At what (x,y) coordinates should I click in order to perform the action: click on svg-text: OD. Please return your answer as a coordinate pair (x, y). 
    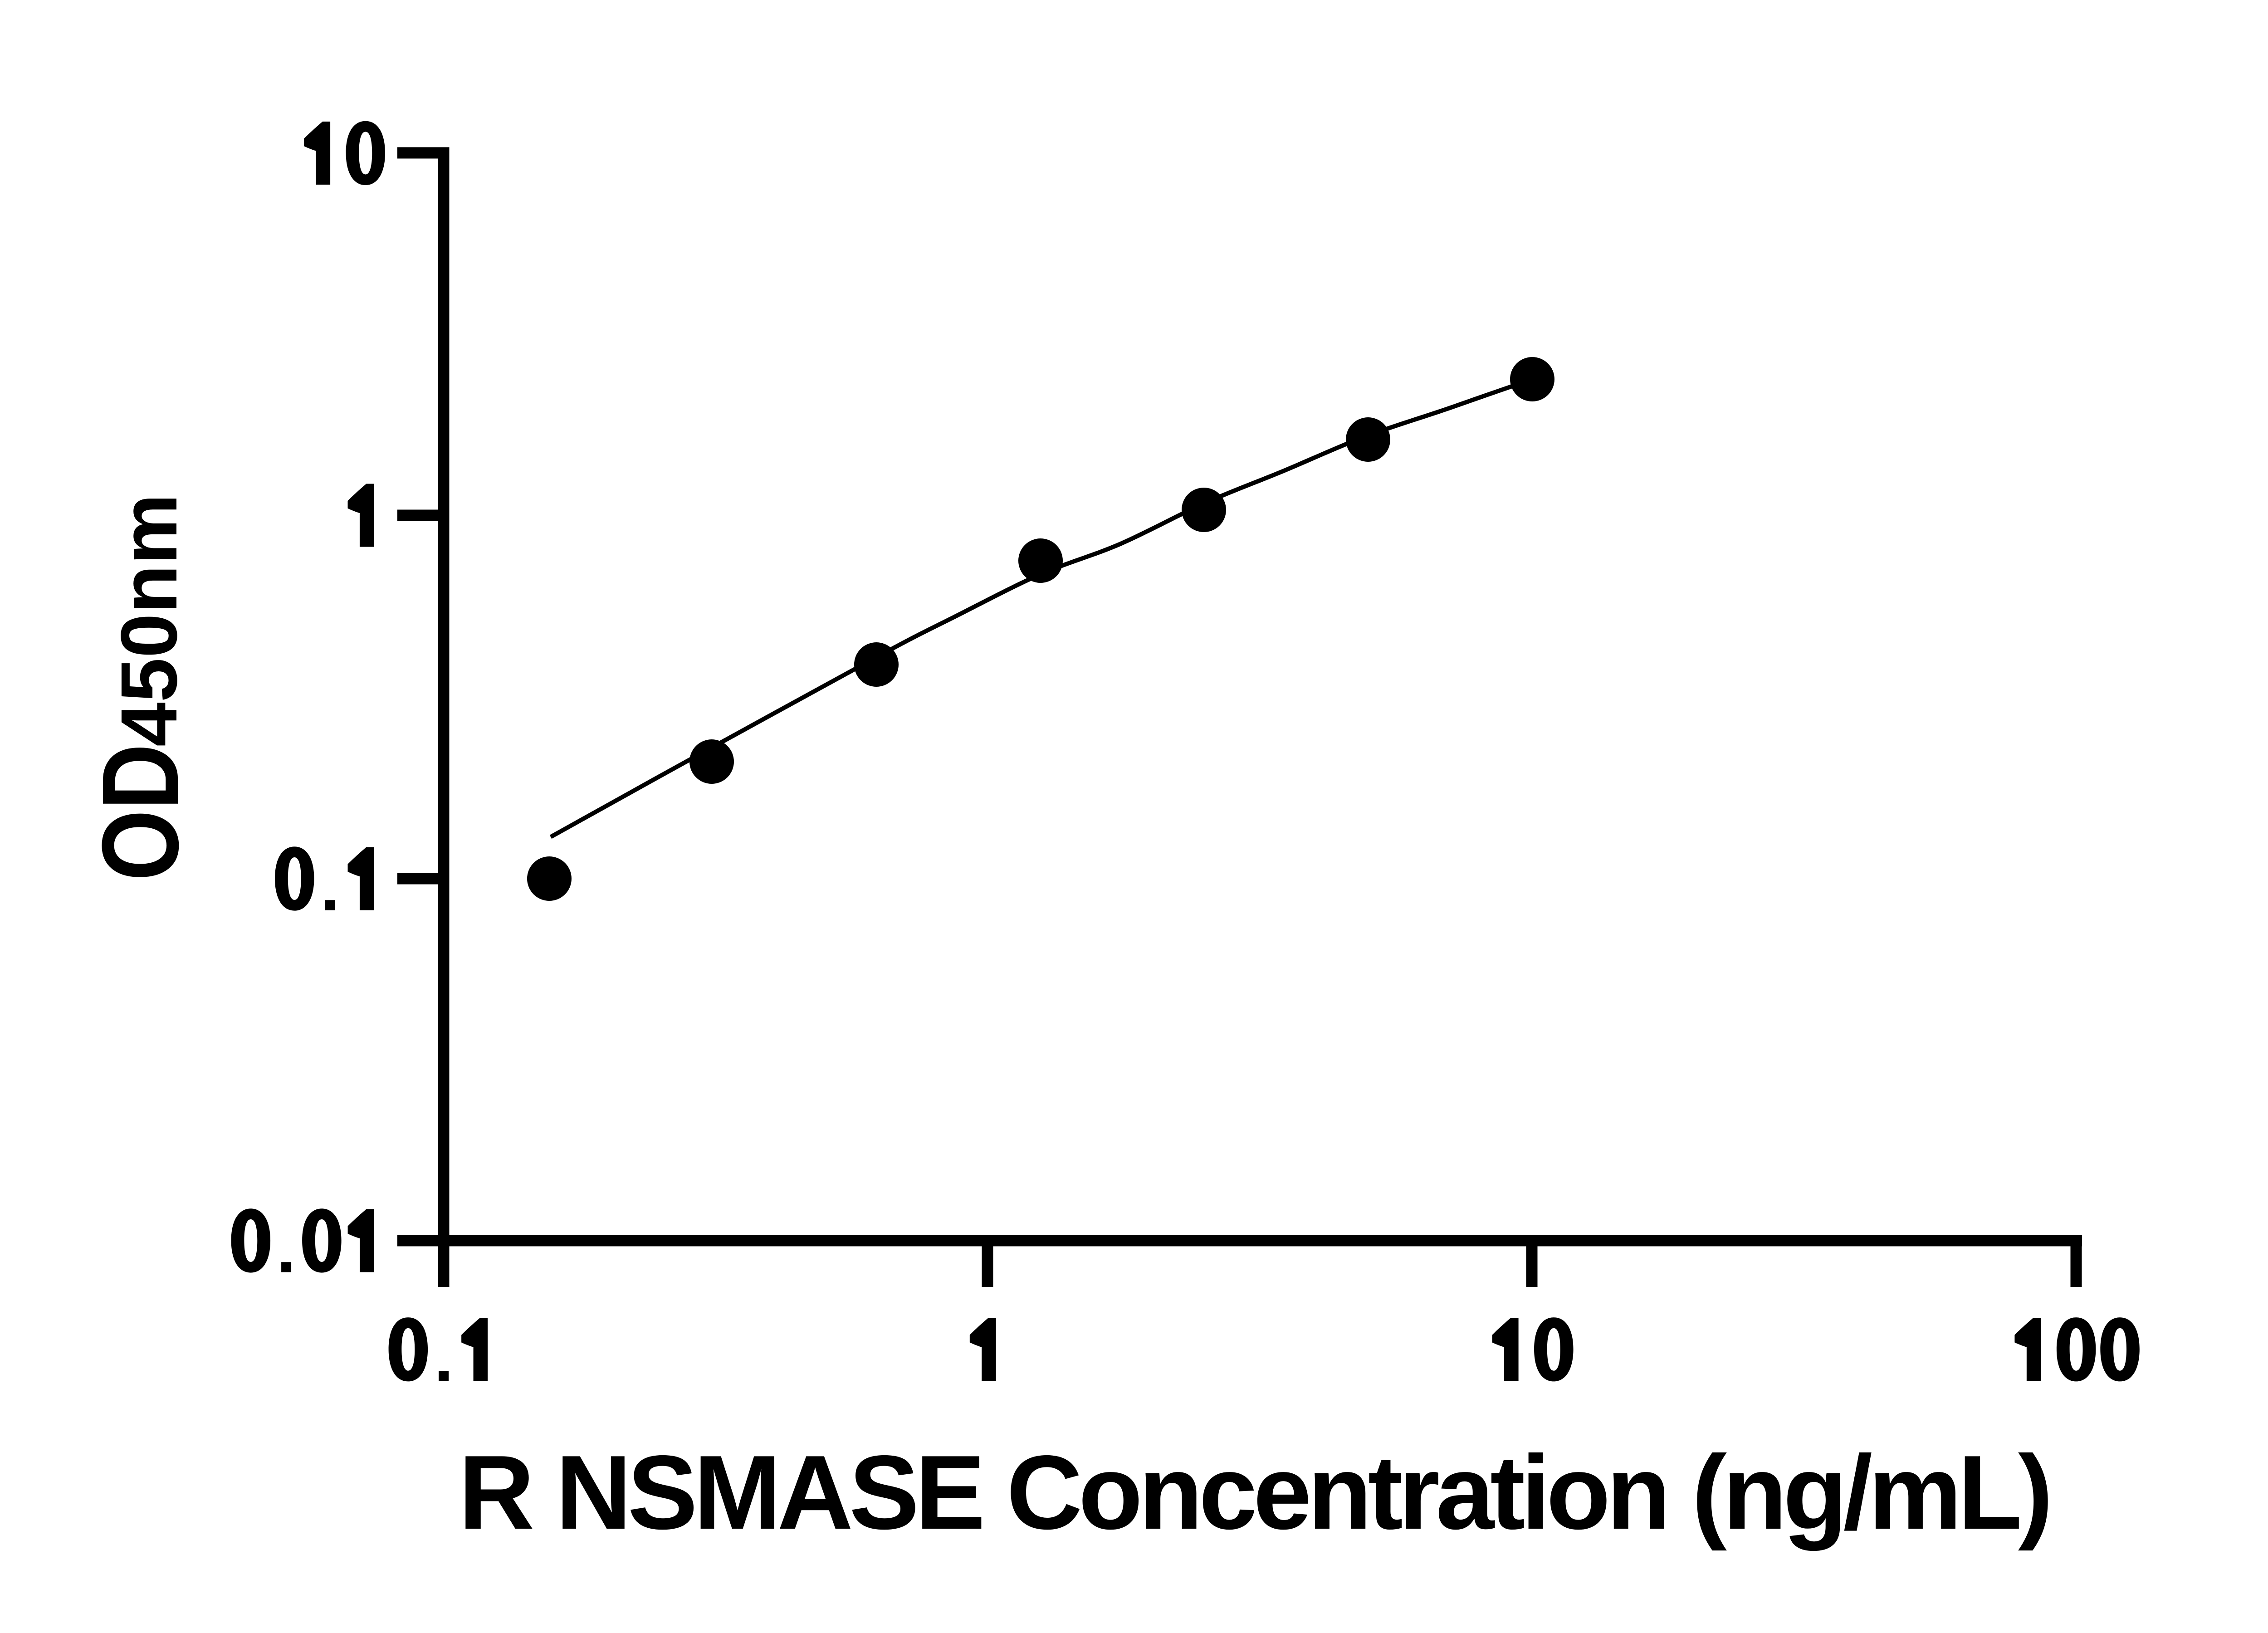
    Looking at the image, I should click on (140, 812).